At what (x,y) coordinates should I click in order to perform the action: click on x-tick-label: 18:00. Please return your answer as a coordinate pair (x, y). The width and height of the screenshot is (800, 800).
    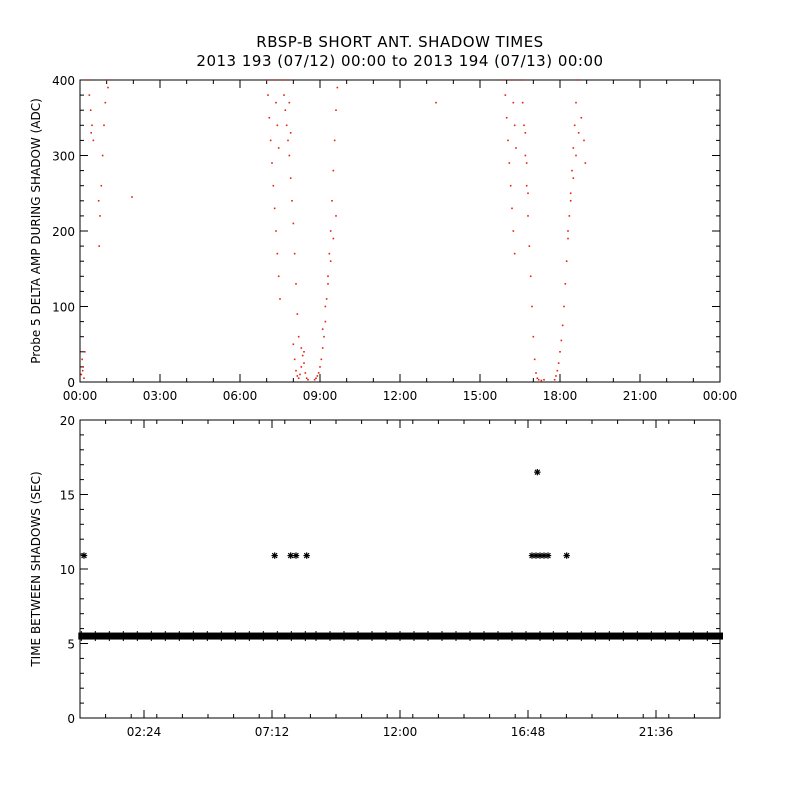
    Looking at the image, I should click on (560, 396).